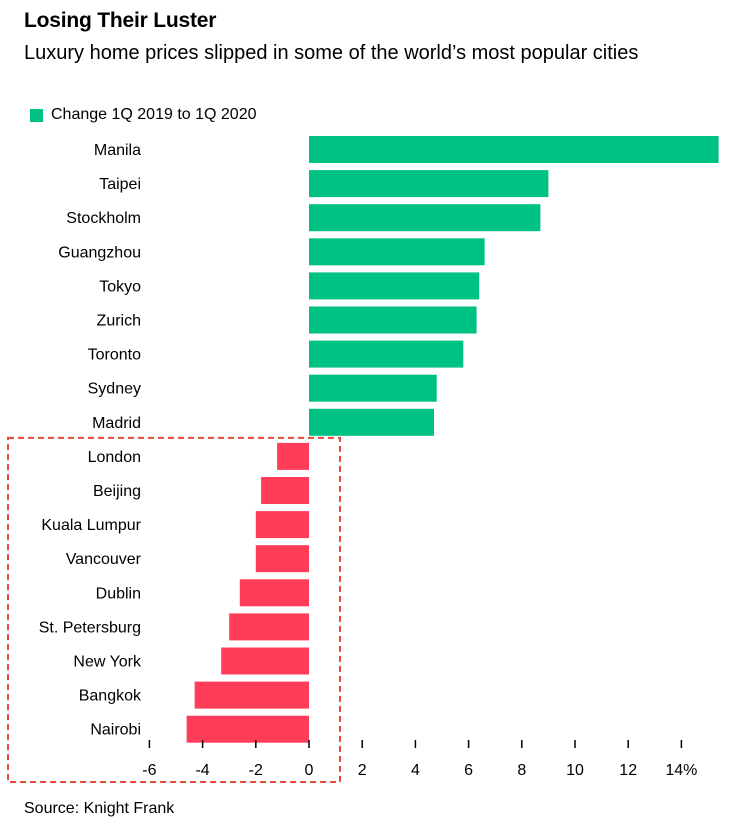 The width and height of the screenshot is (737, 834). What do you see at coordinates (419, 759) in the screenshot?
I see `x-axis: -6 -4 -2 0 2 4 6 8 10 12 14%` at bounding box center [419, 759].